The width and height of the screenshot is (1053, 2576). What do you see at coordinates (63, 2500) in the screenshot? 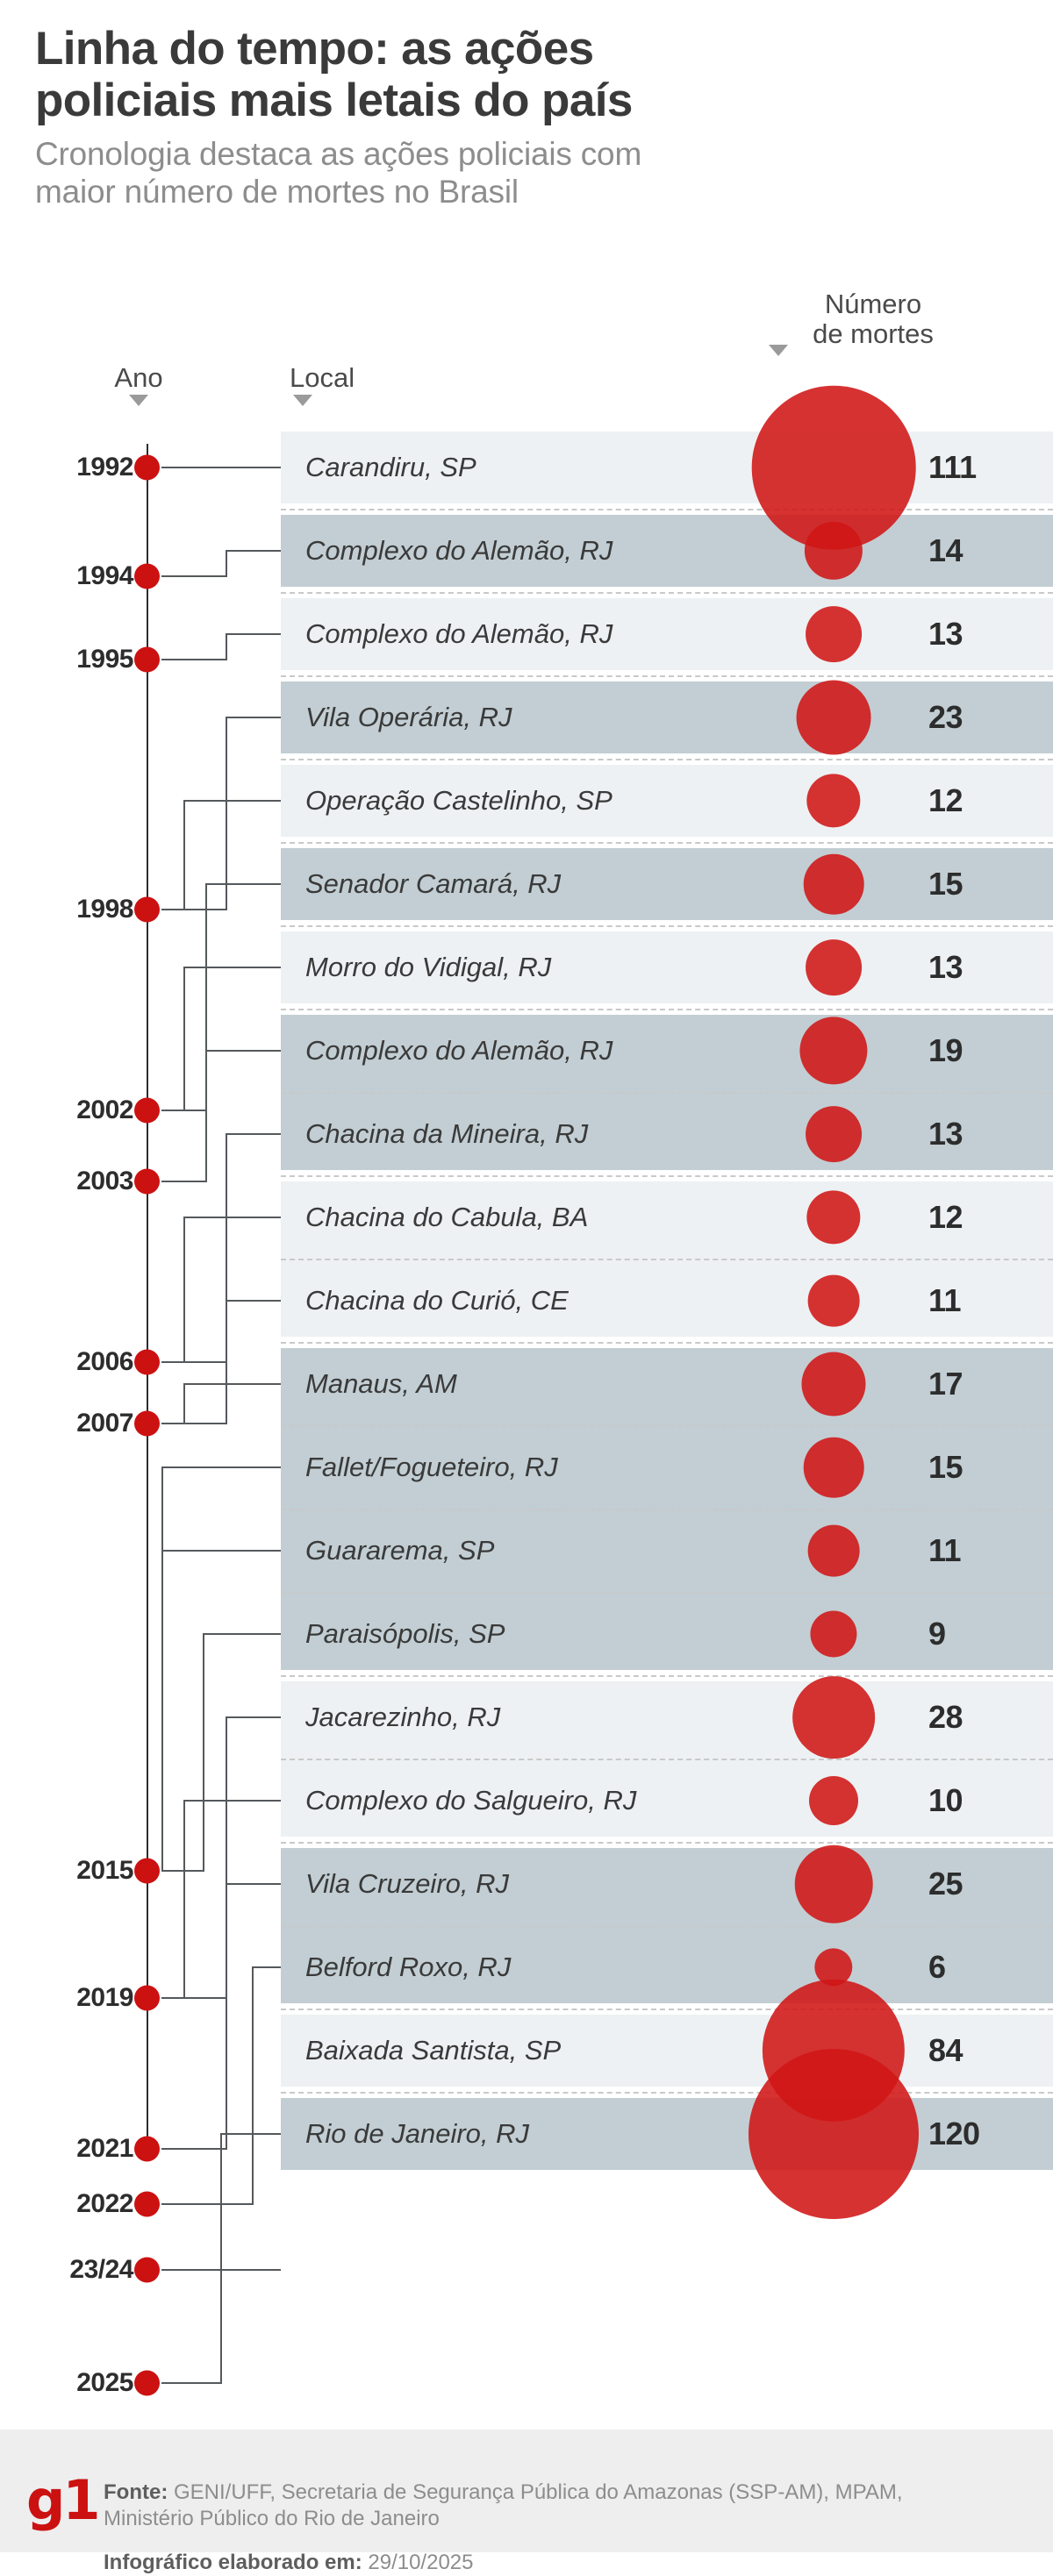
I see `g1-logo: g1` at bounding box center [63, 2500].